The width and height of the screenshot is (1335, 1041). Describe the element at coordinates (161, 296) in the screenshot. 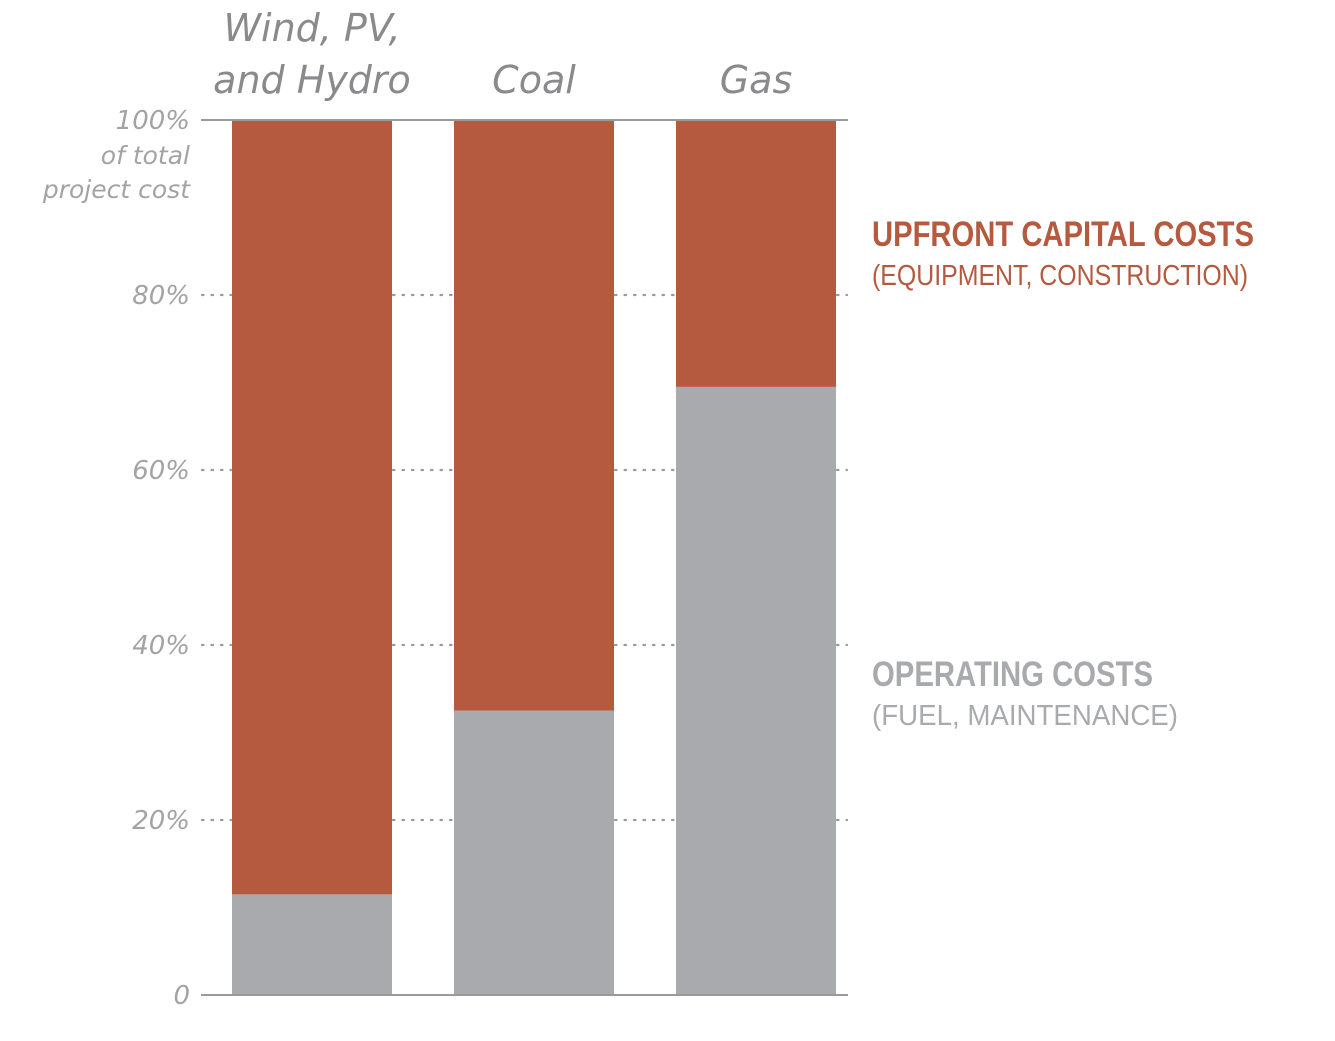

I see `y-tick-label: 80%` at that location.